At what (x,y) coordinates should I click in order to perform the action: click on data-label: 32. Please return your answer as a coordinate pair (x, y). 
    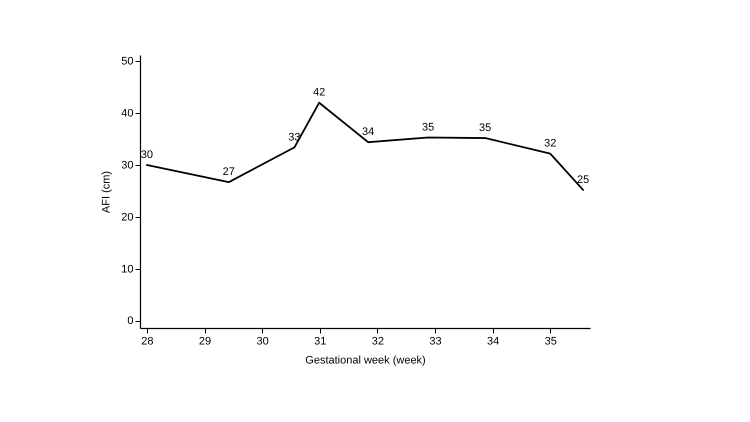
    Looking at the image, I should click on (550, 144).